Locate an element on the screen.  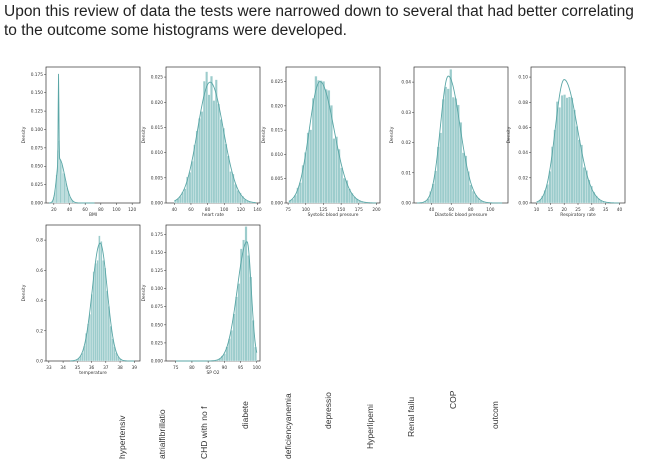
y-tick-label: 0.04 is located at coordinates (523, 153).